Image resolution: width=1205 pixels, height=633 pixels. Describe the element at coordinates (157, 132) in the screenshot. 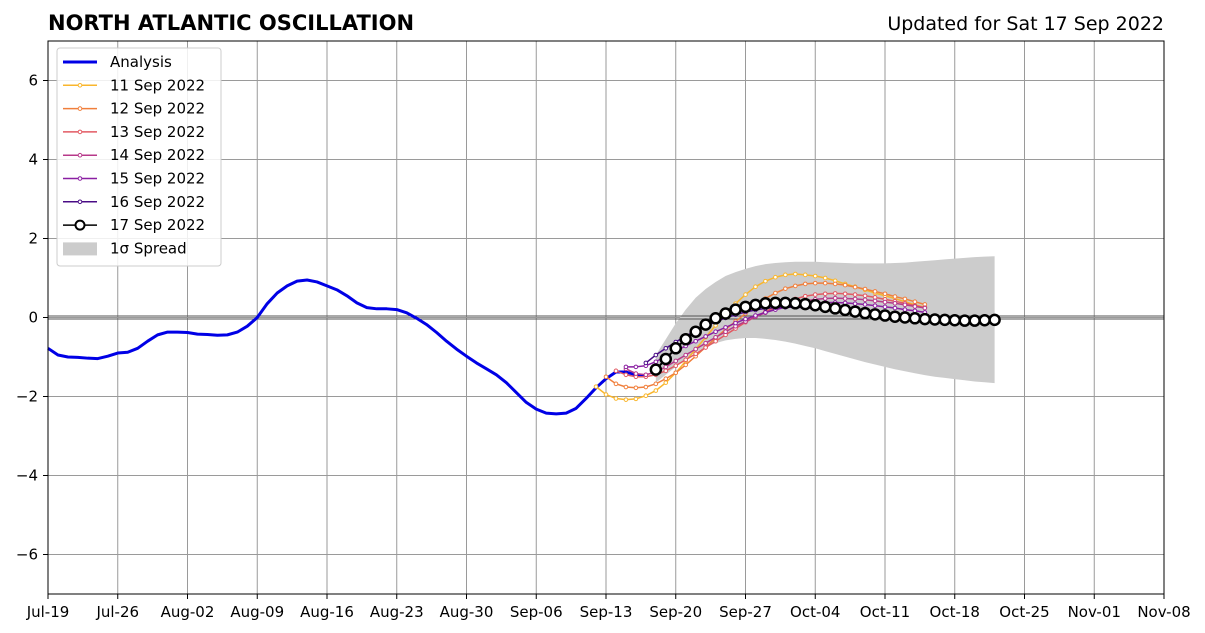

I see `legend-label: 13 Sep 2022` at that location.